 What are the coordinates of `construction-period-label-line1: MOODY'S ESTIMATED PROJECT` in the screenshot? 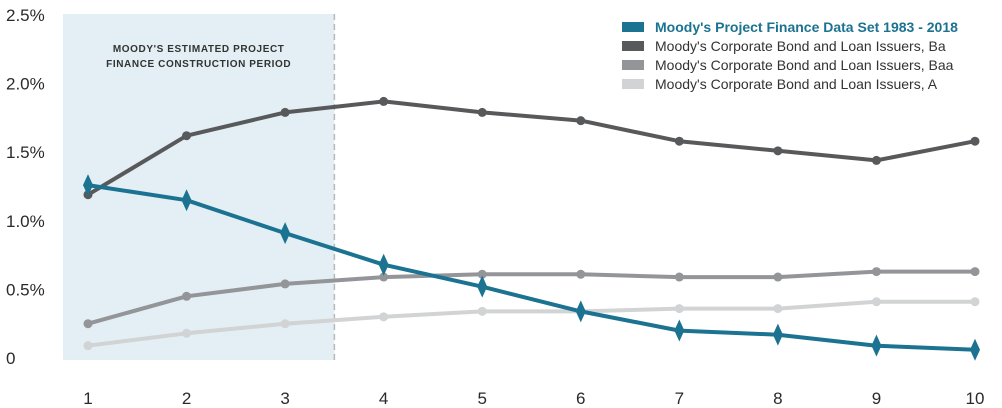 It's located at (199, 49).